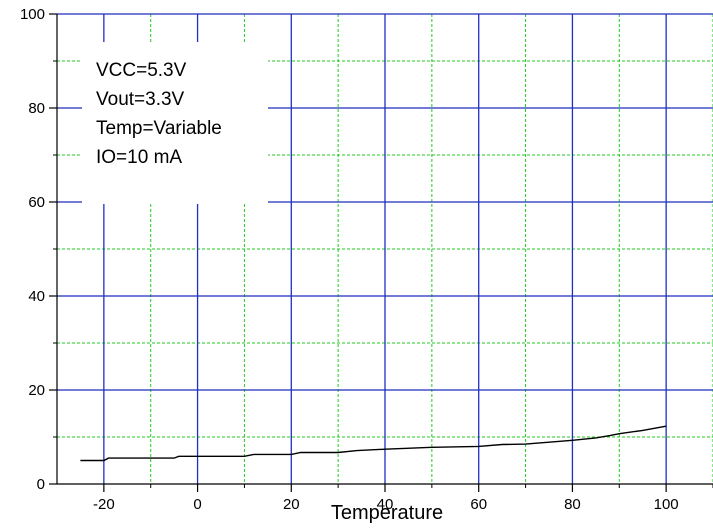  Describe the element at coordinates (36, 108) in the screenshot. I see `y-tick-label: 80` at that location.